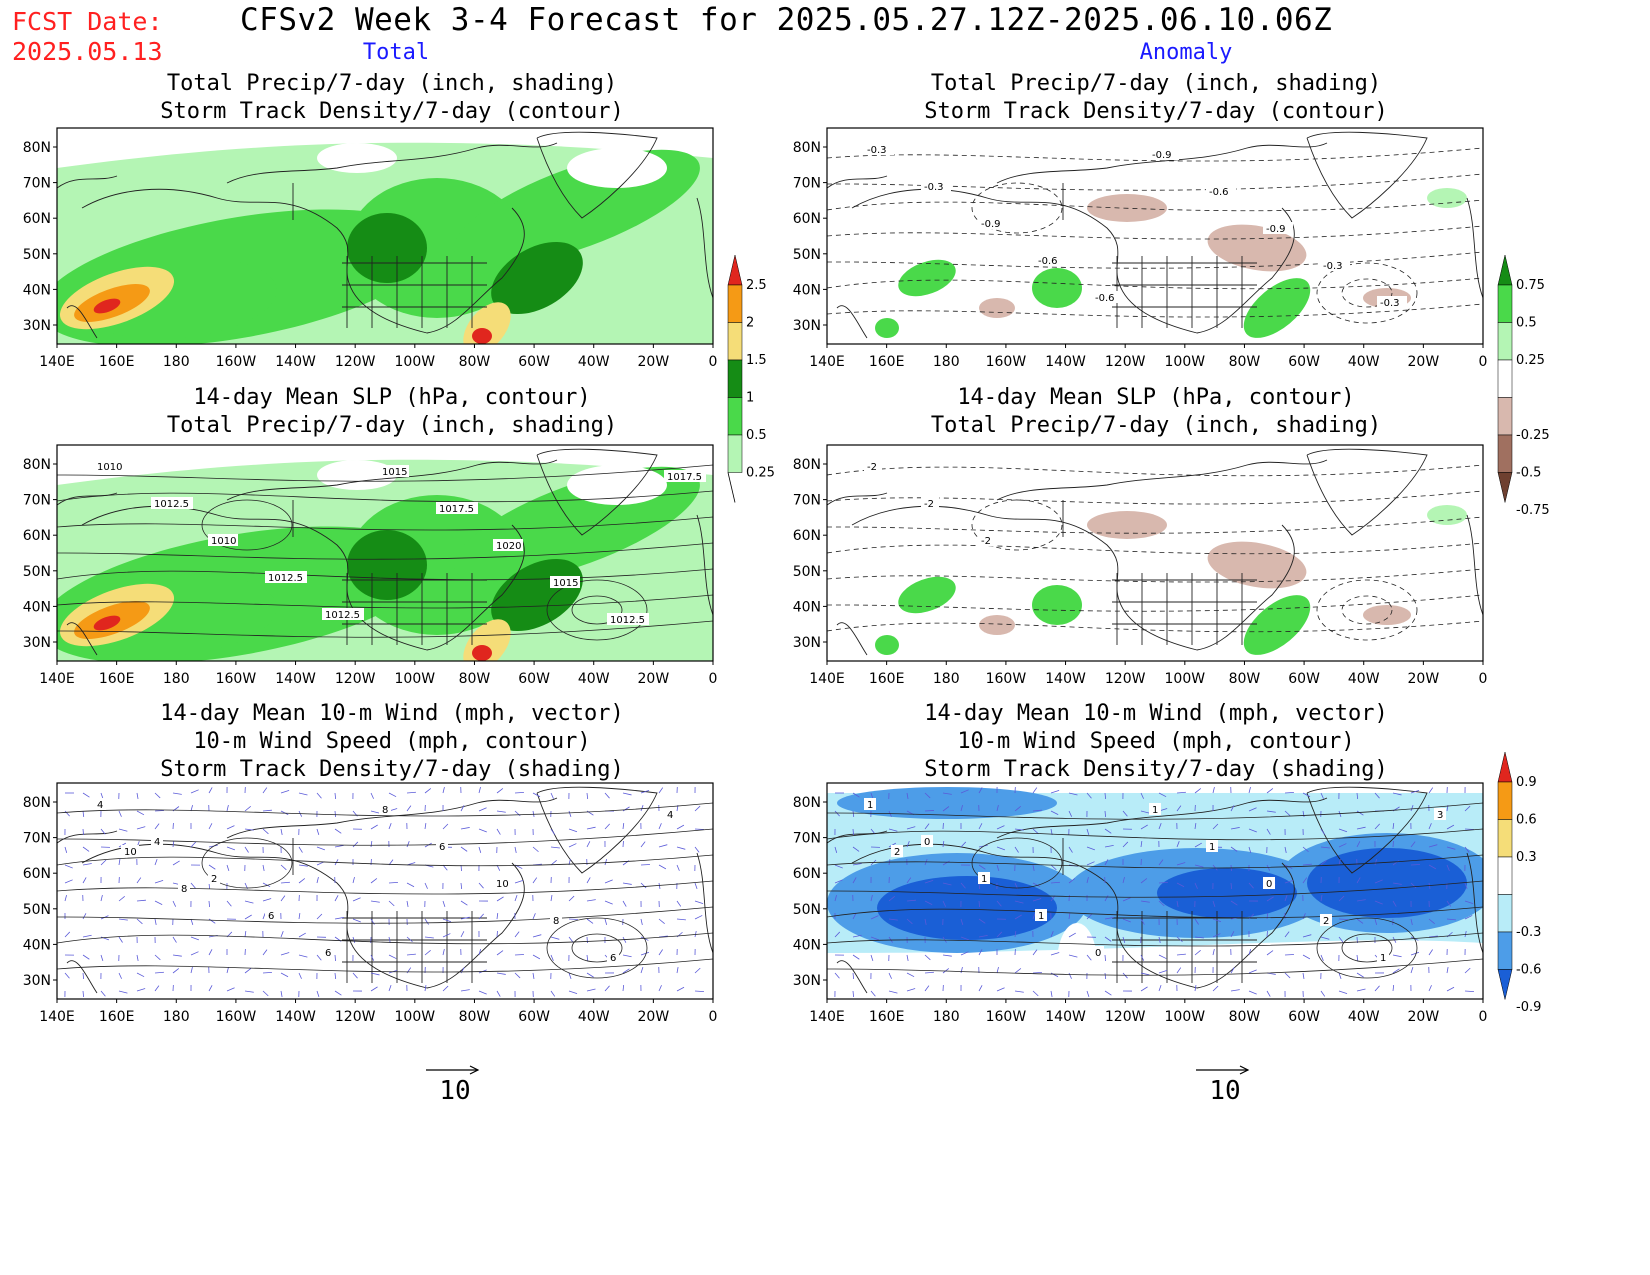 This screenshot has width=1650, height=1275. What do you see at coordinates (1219, 192) in the screenshot?
I see `contour-label: -0.6` at bounding box center [1219, 192].